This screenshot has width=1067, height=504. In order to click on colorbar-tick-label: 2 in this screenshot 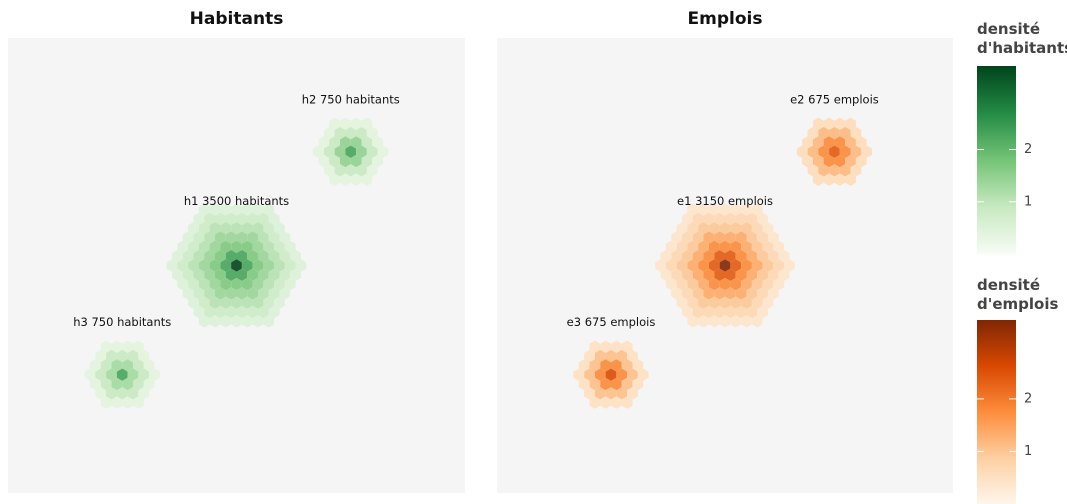, I will do `click(1028, 398)`.